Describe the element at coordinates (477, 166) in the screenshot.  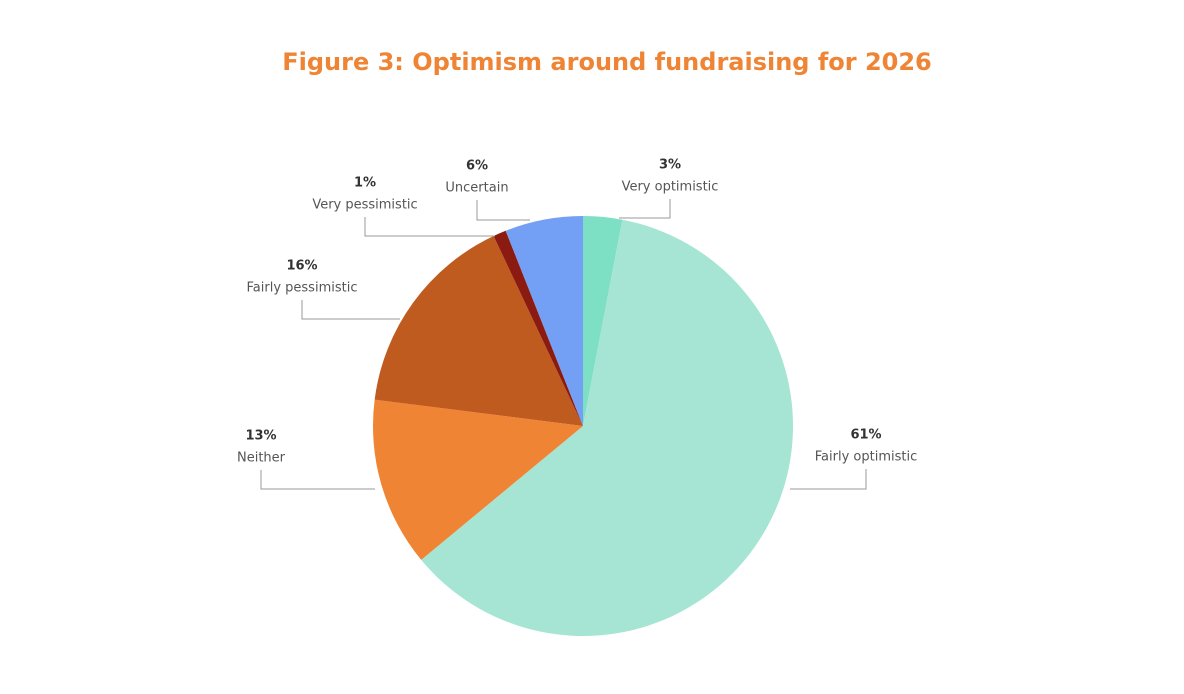
I see `data-label: 6%` at that location.